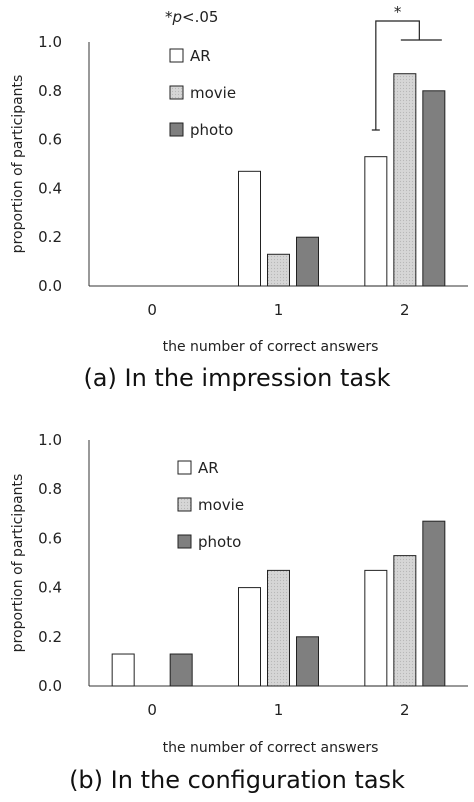  I want to click on note-star: *, so click(169, 17).